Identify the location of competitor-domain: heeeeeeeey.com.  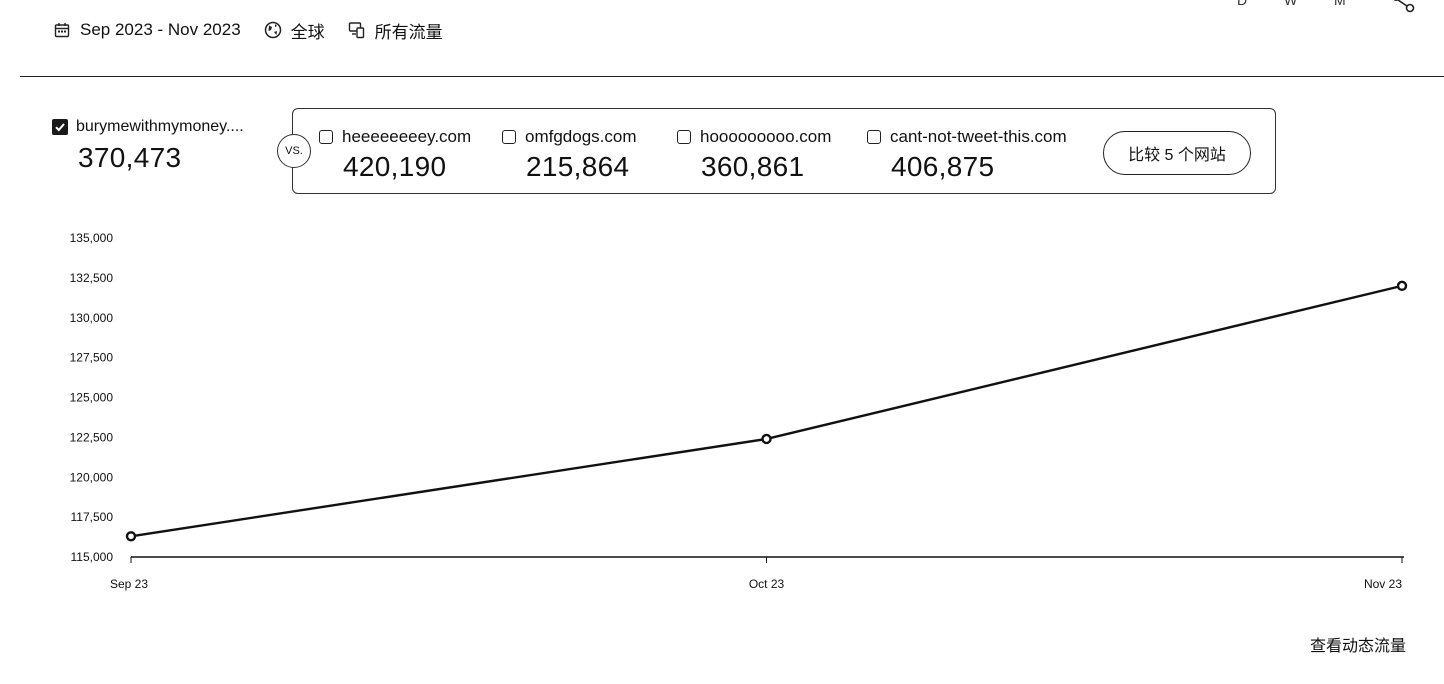
(407, 136).